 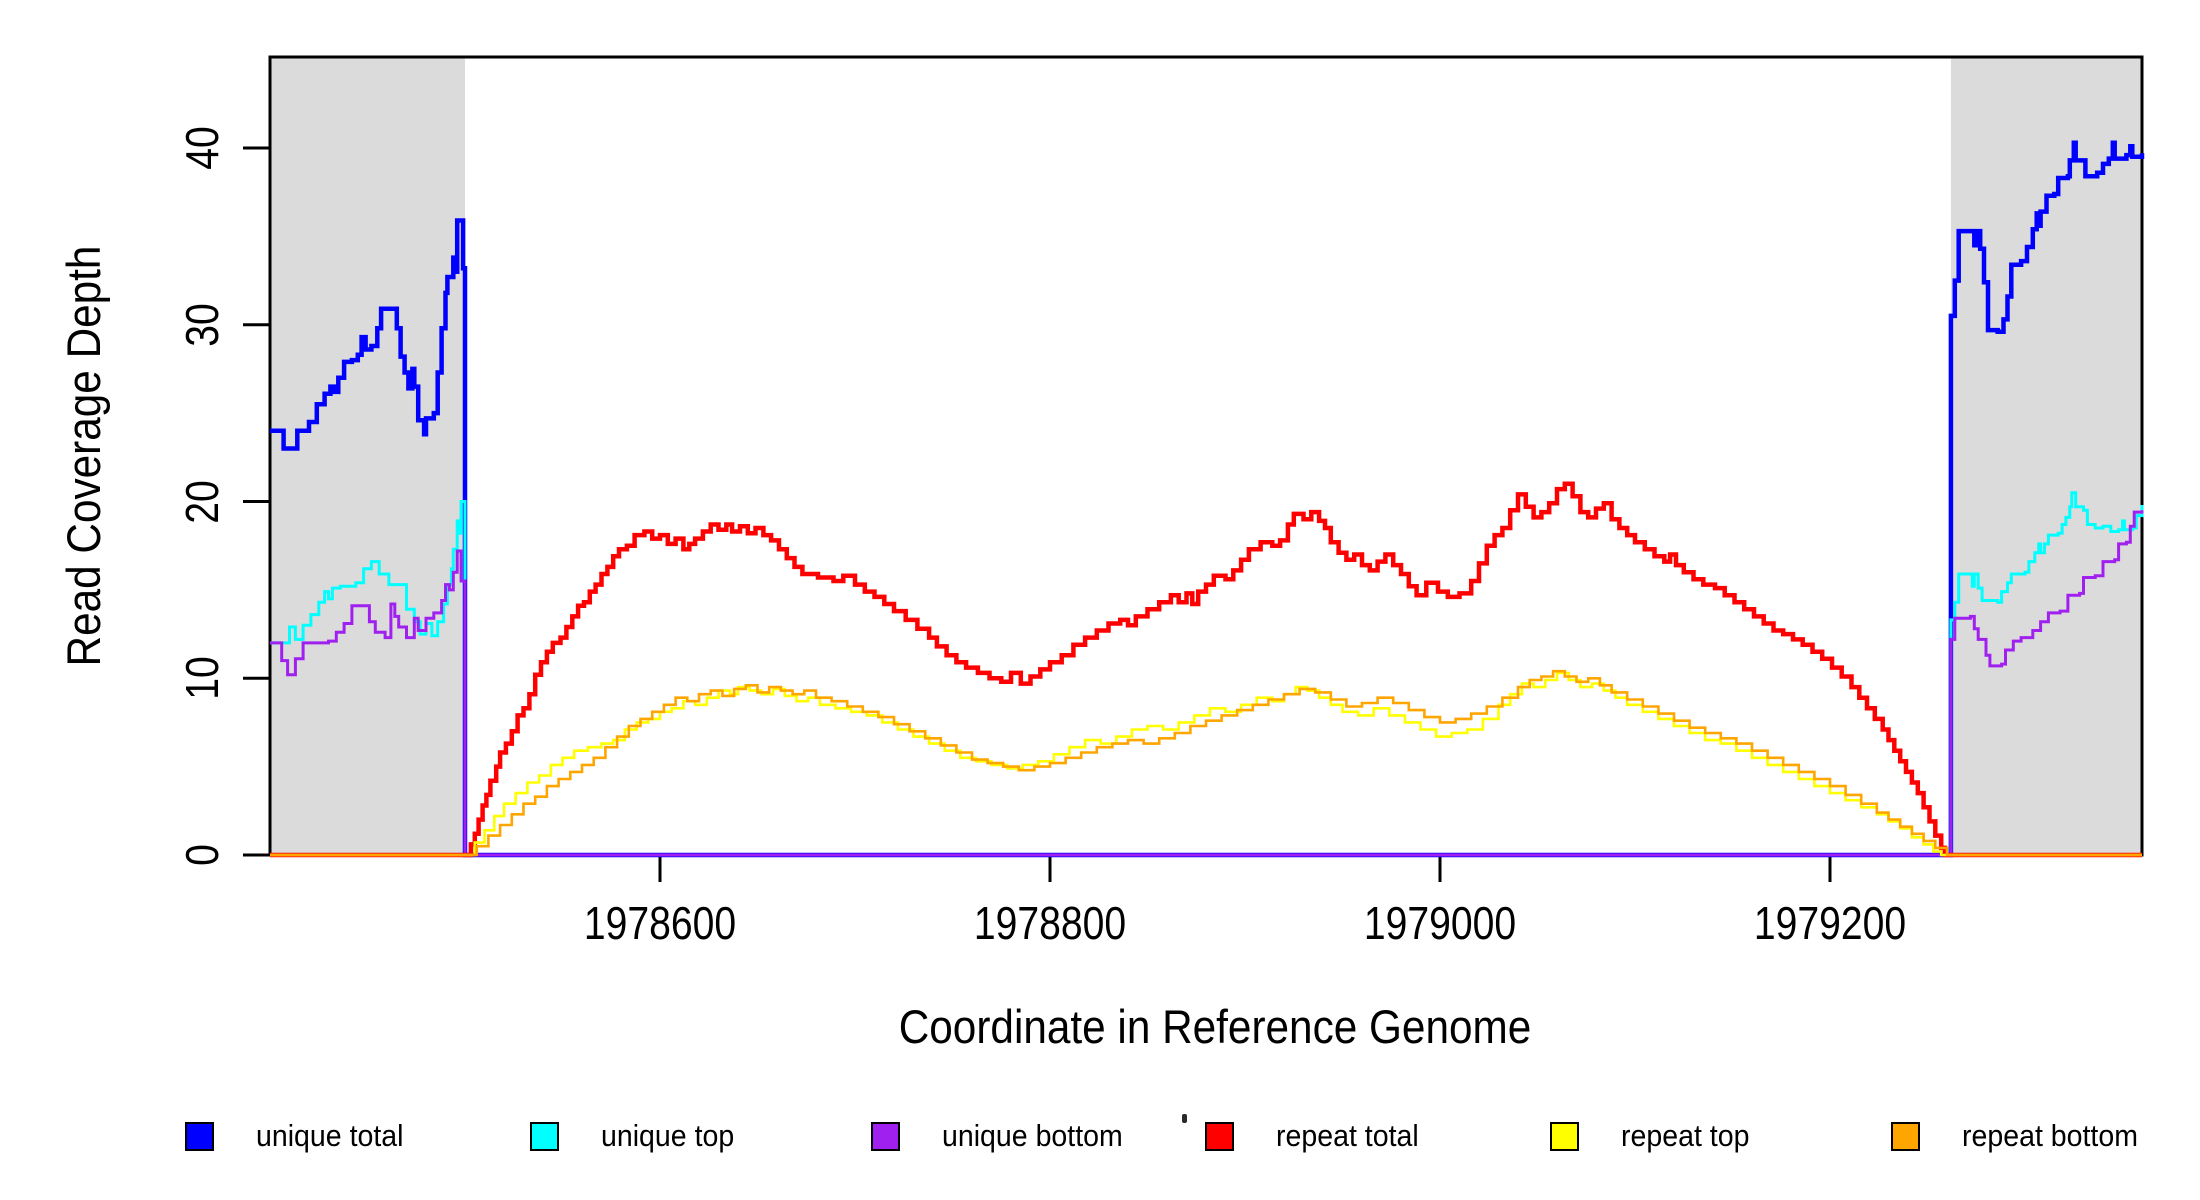 I want to click on y-axis-title: Read Coverage Depth, so click(x=83, y=456).